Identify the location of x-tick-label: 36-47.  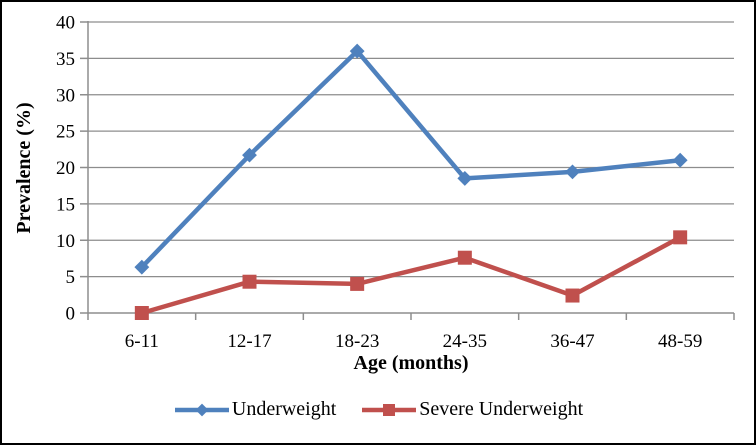
(572, 341).